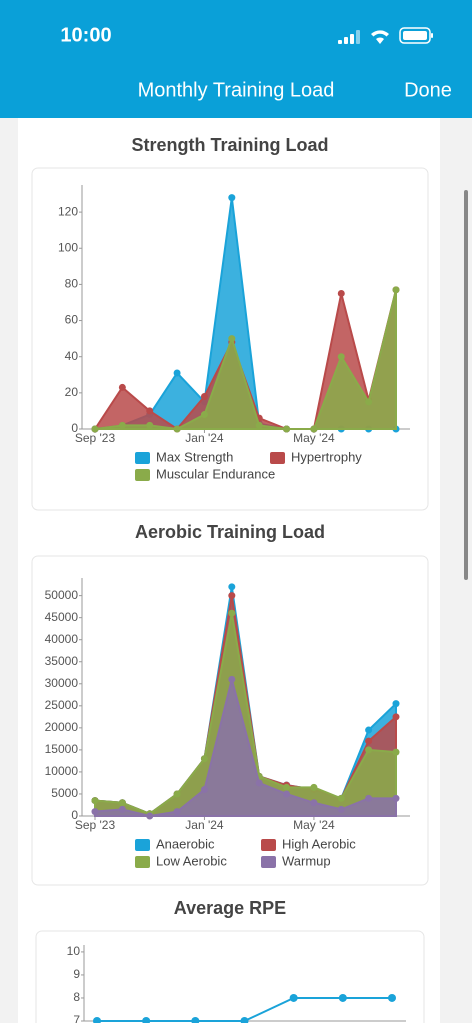  I want to click on legend-label: Anaerobic, so click(185, 843).